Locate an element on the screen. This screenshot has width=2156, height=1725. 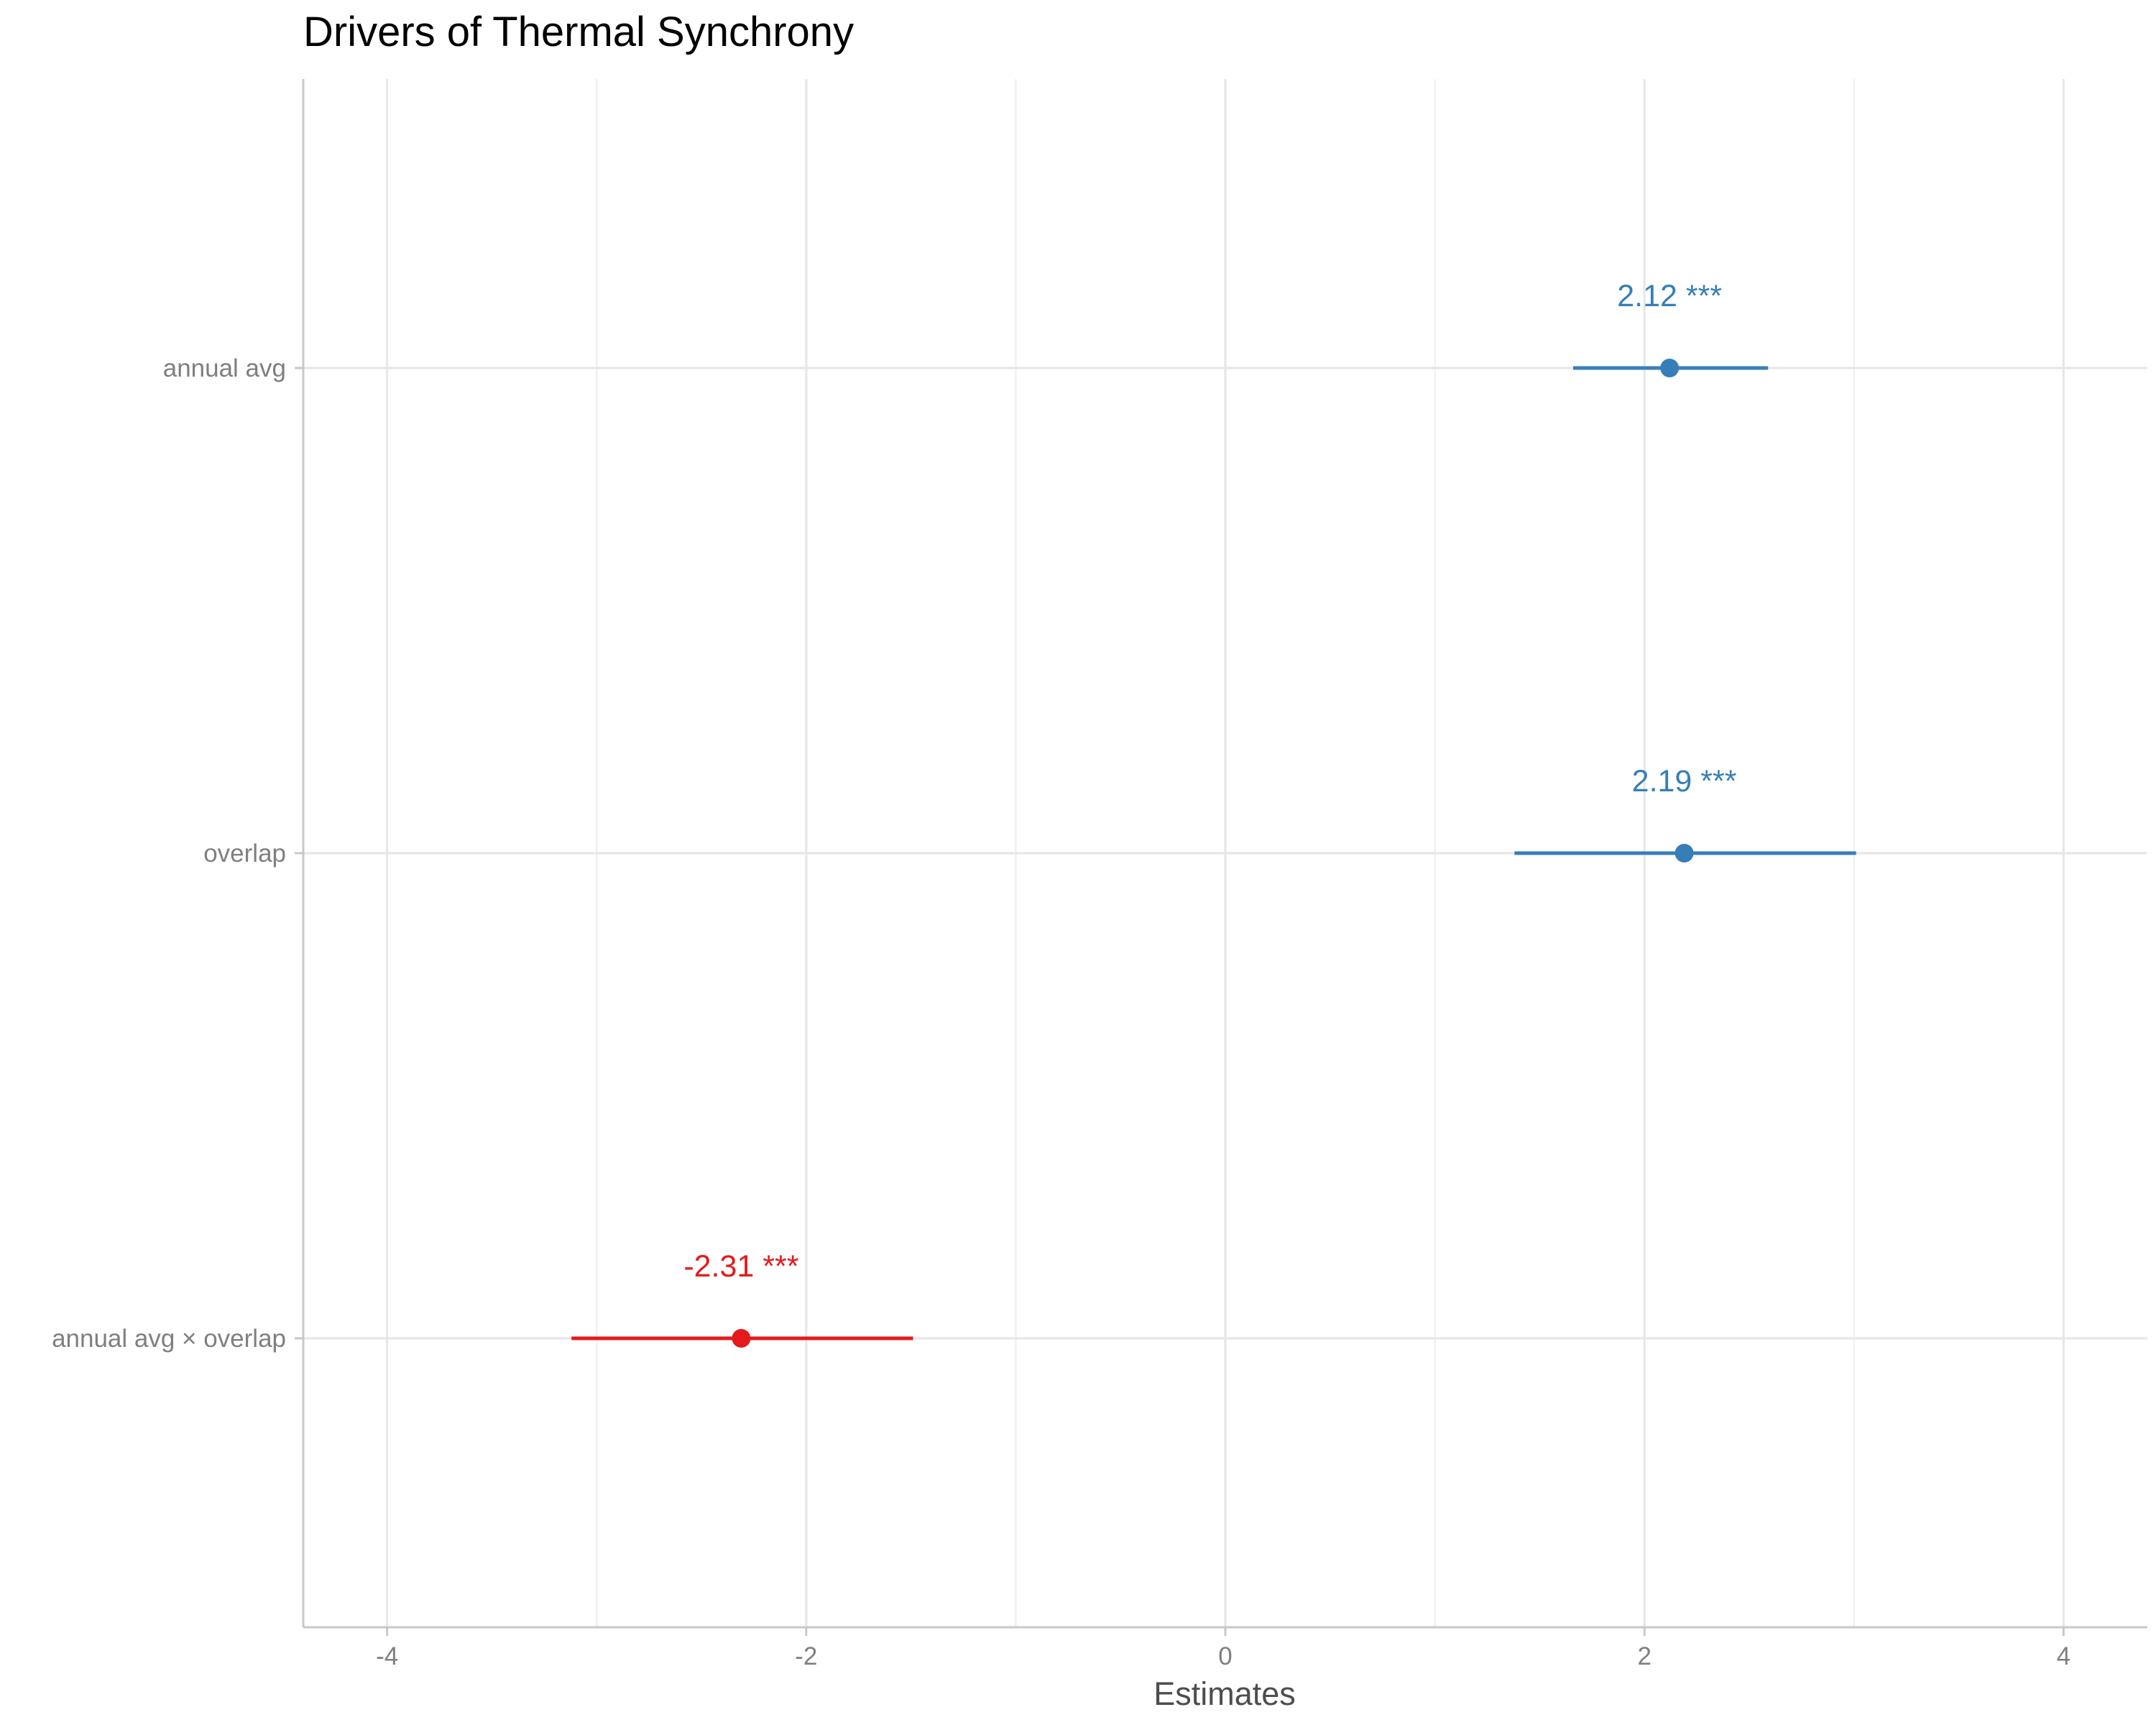
x-tick-label: 0 is located at coordinates (1225, 1656).